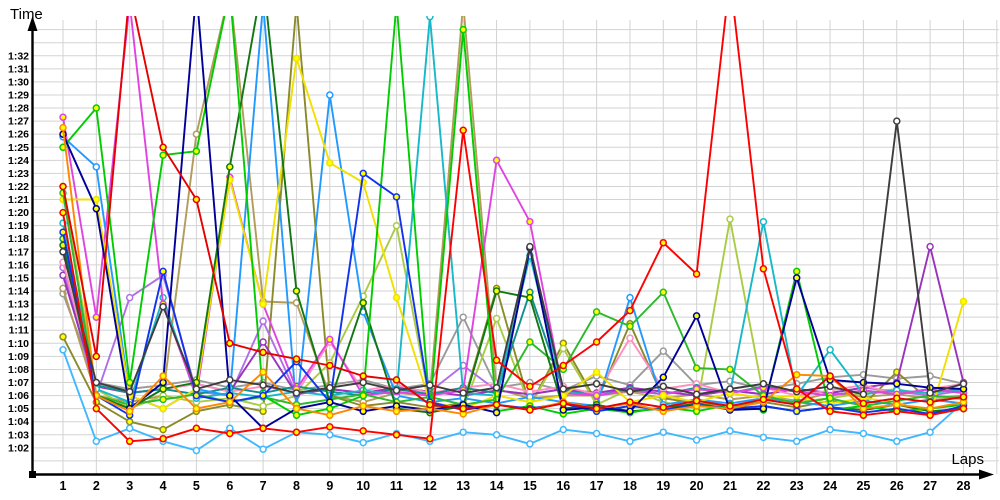 The height and width of the screenshot is (500, 1000). I want to click on x-tick-label: 9, so click(329, 486).